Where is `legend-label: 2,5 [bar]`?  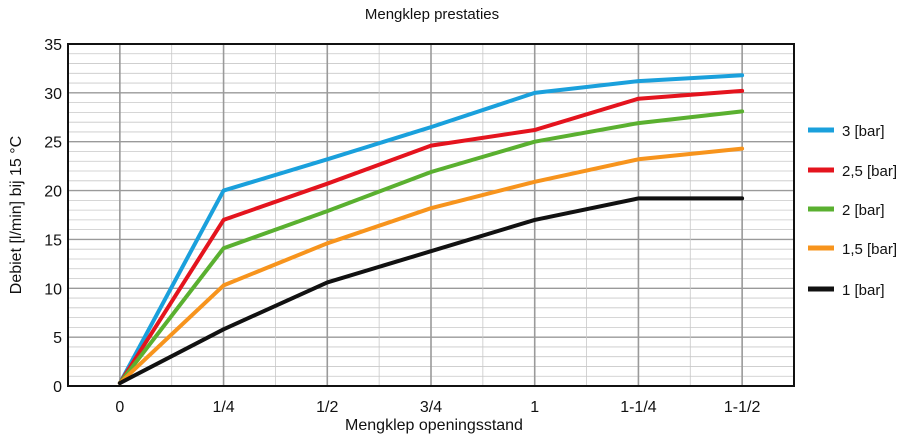
legend-label: 2,5 [bar] is located at coordinates (869, 171).